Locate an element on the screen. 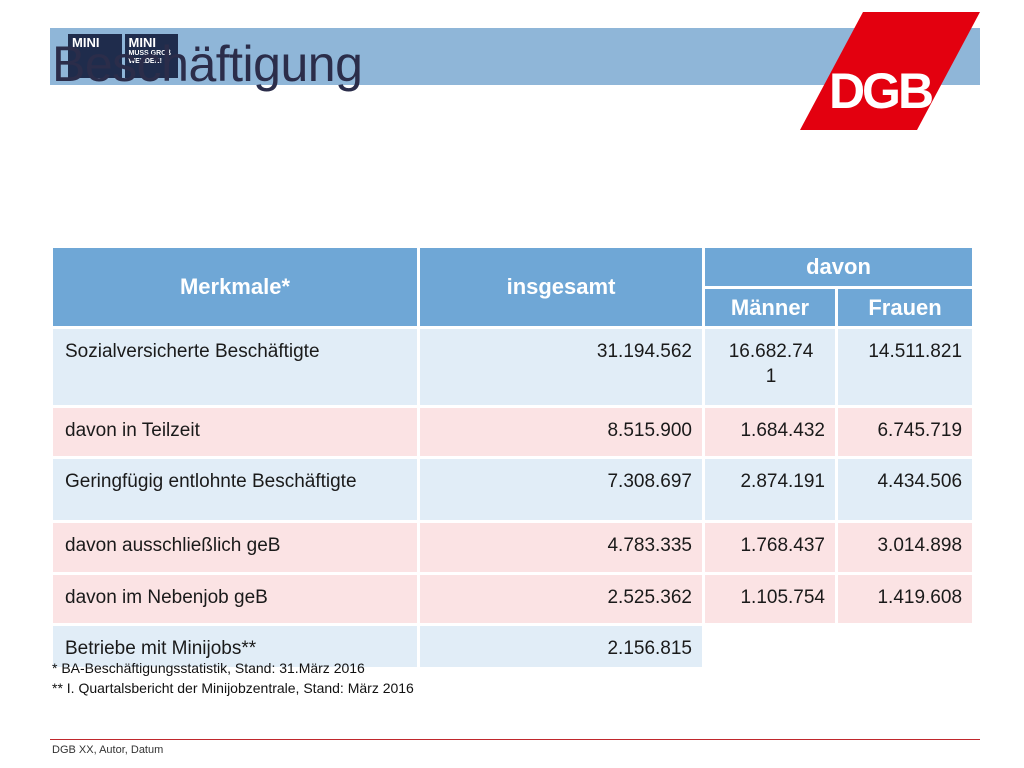 The image size is (1024, 768). mini-logo-right-text: MUSS GROß WERDEN! is located at coordinates (149, 57).